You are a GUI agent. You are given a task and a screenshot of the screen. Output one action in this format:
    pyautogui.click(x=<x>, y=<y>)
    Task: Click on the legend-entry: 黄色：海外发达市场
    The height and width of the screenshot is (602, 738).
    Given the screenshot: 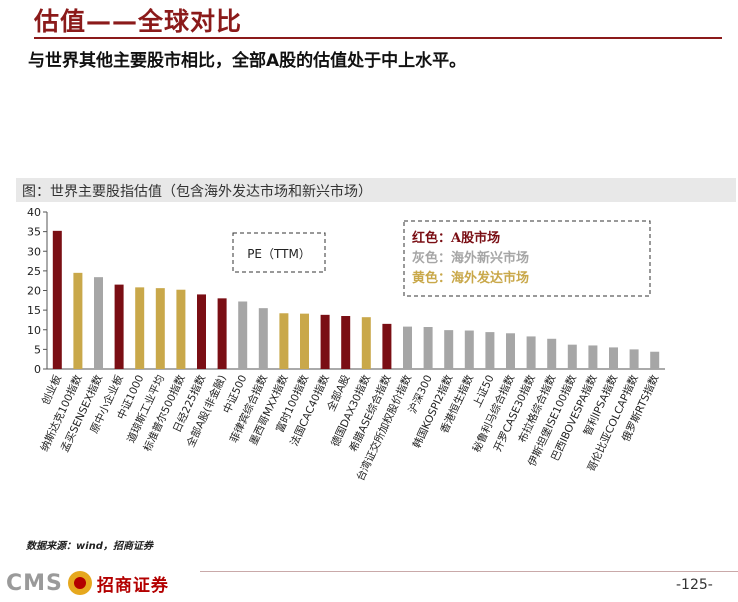 What is the action you would take?
    pyautogui.click(x=470, y=278)
    